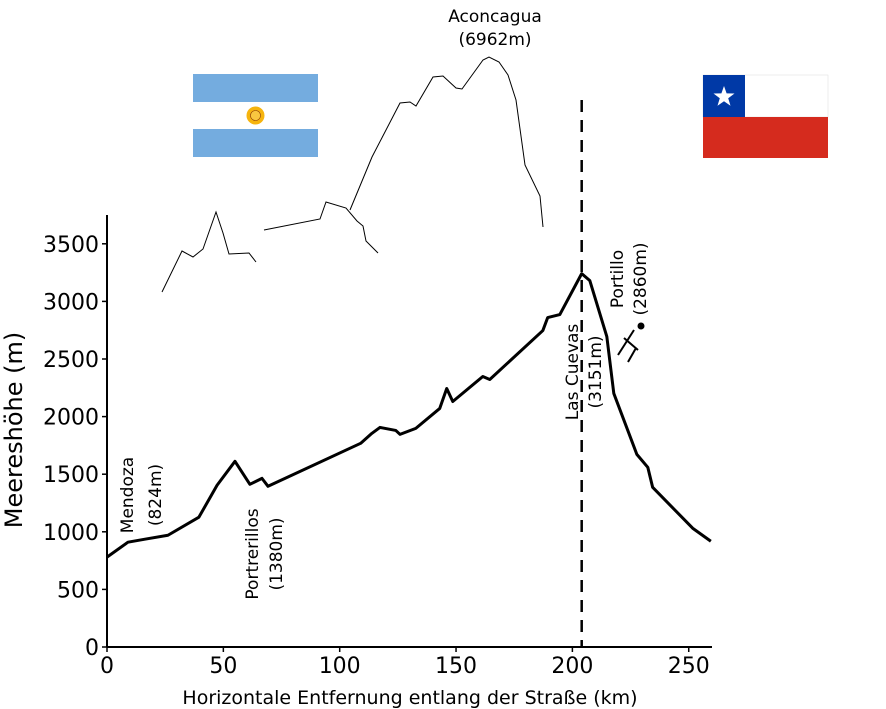 This screenshot has width=886, height=709. Describe the element at coordinates (71, 418) in the screenshot. I see `y-tick-label: 2000` at that location.